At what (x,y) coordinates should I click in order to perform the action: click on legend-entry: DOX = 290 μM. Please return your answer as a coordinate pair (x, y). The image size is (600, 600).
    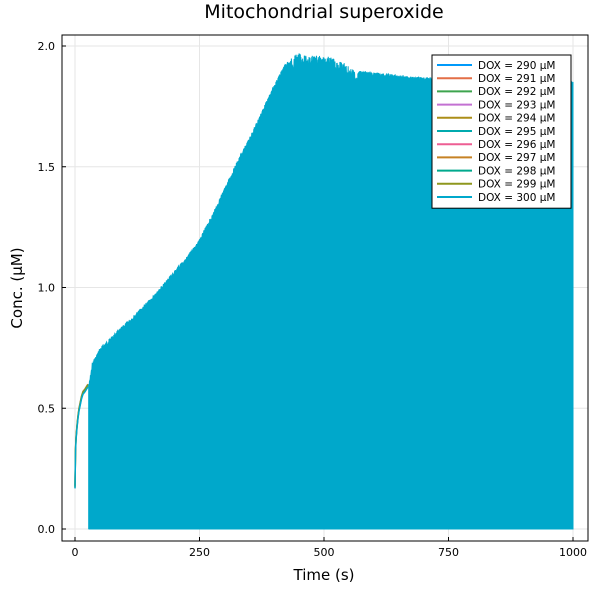
    Looking at the image, I should click on (516, 66).